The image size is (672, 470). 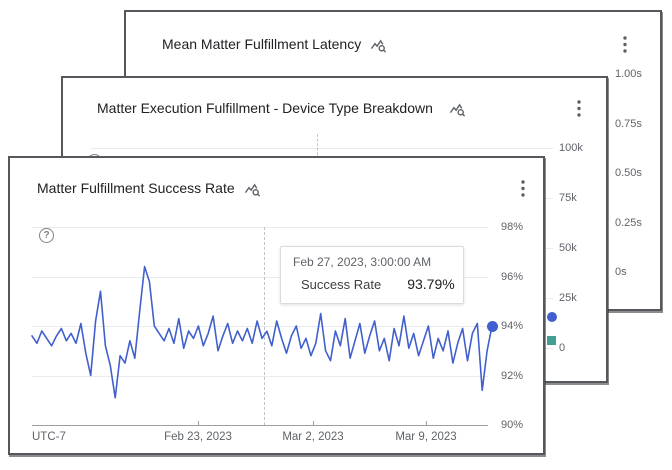 I want to click on help-icon: ?, so click(x=46, y=235).